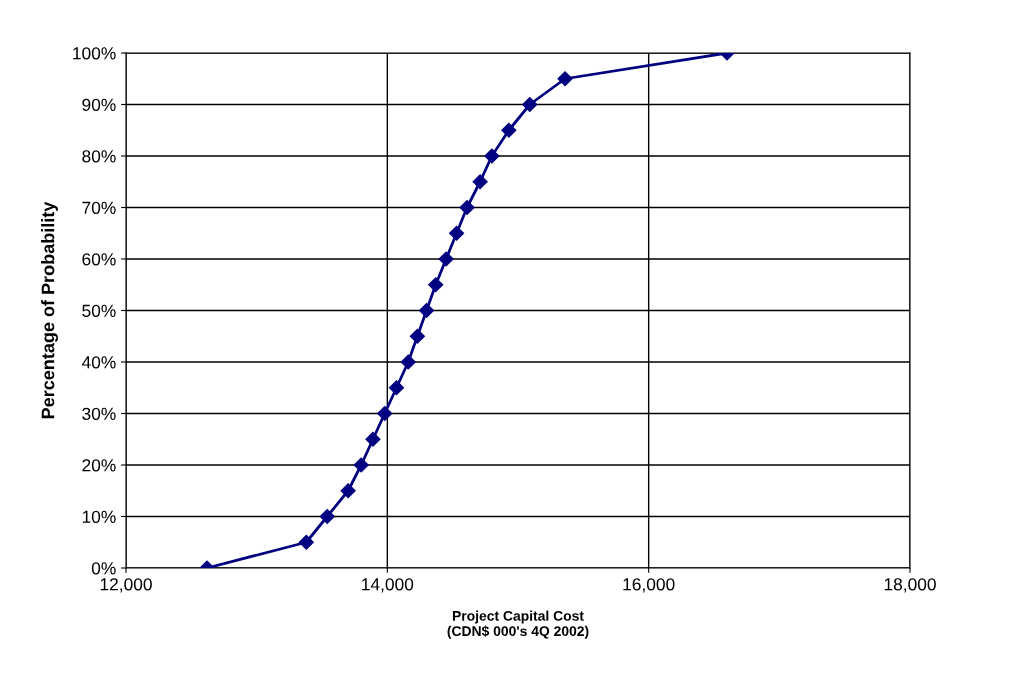 Image resolution: width=1019 pixels, height=685 pixels. I want to click on y-tick-label: 90%, so click(99, 104).